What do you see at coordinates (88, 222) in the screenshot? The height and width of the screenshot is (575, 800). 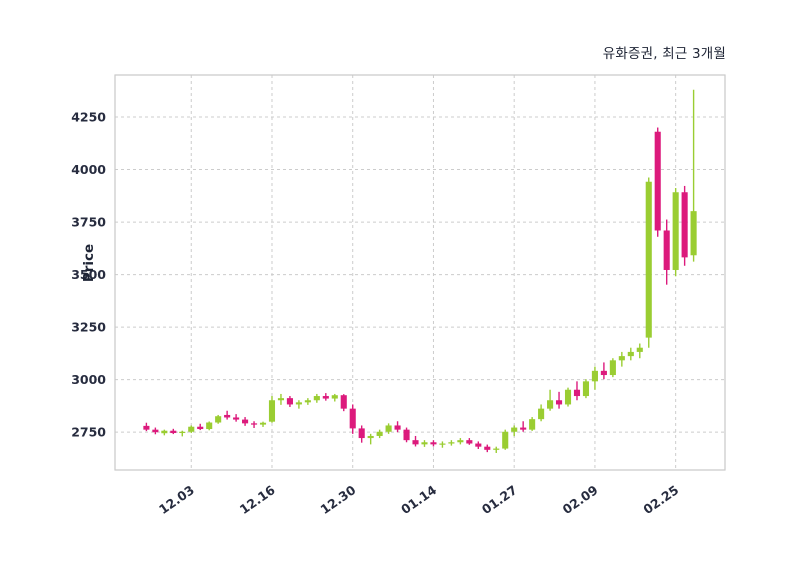 I see `svg-text: 3750` at bounding box center [88, 222].